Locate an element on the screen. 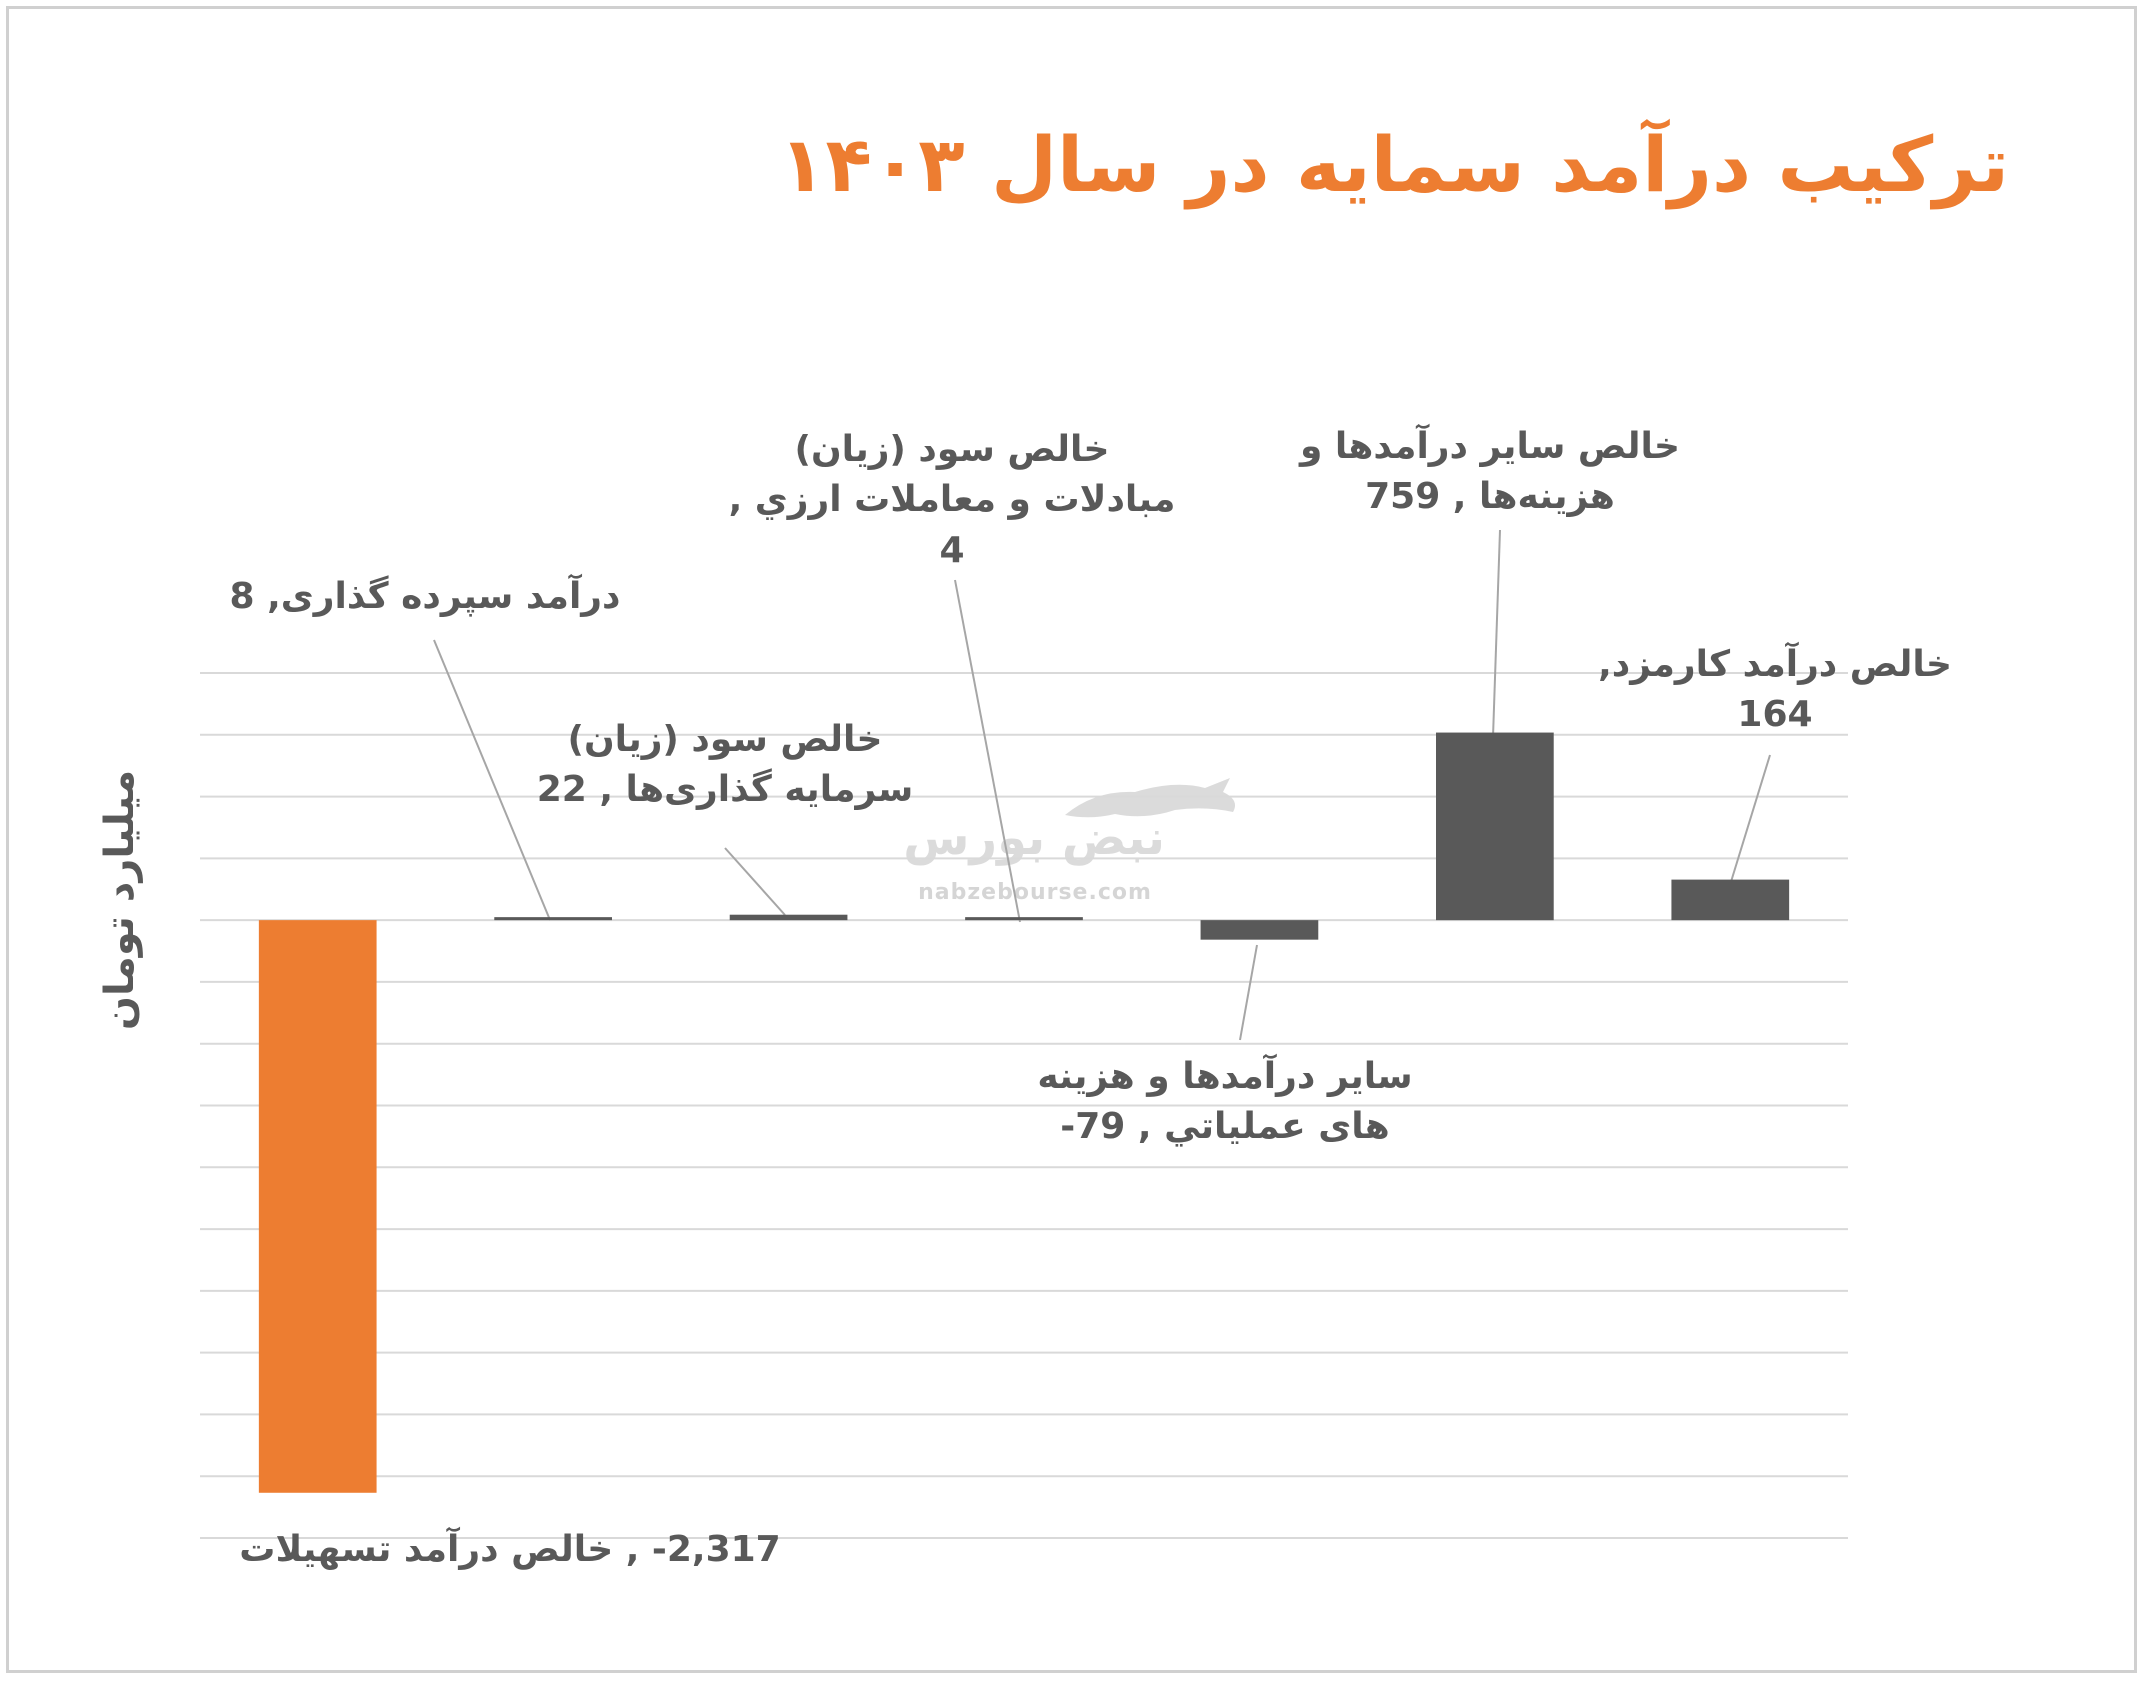 The height and width of the screenshot is (1683, 2147). watermark: نبض بورس nabzebourse.com is located at coordinates (1074, 845).